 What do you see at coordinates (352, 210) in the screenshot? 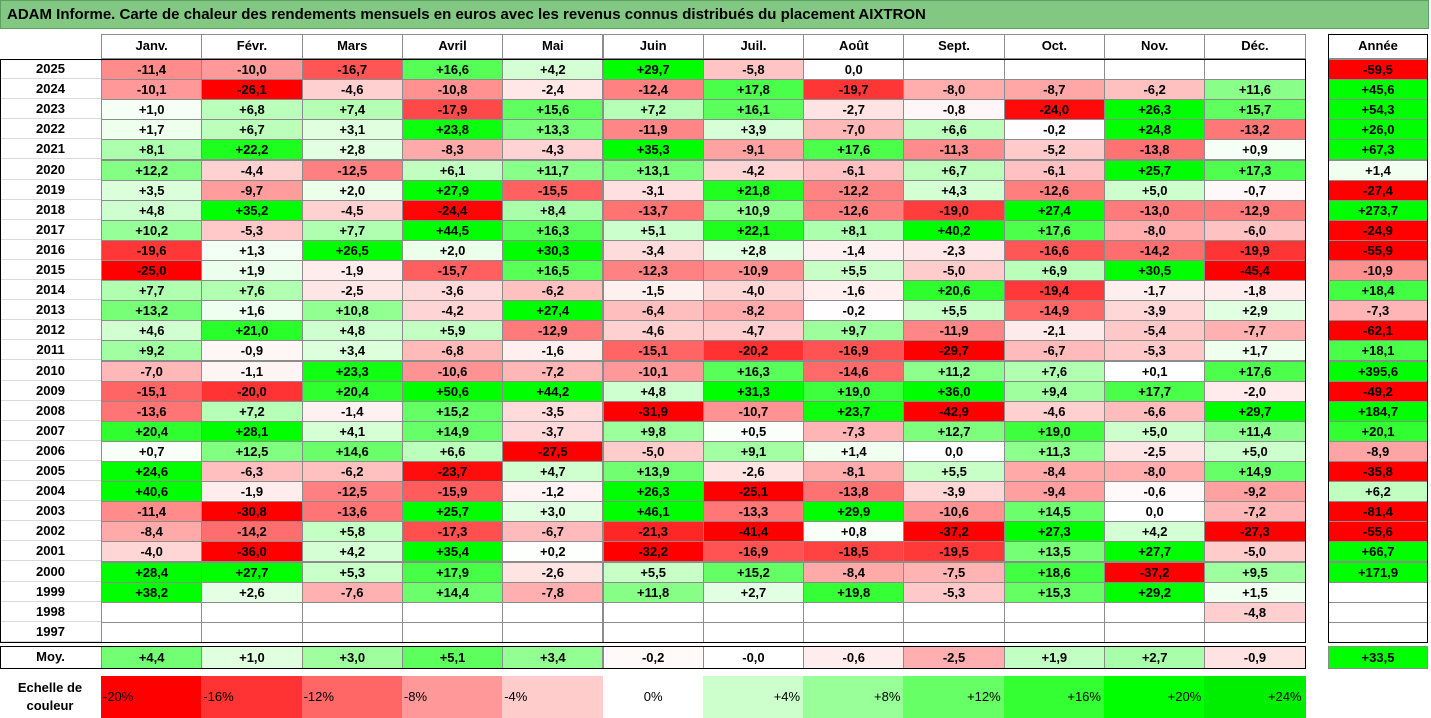
I see `heatmap-cell: -4,5` at bounding box center [352, 210].